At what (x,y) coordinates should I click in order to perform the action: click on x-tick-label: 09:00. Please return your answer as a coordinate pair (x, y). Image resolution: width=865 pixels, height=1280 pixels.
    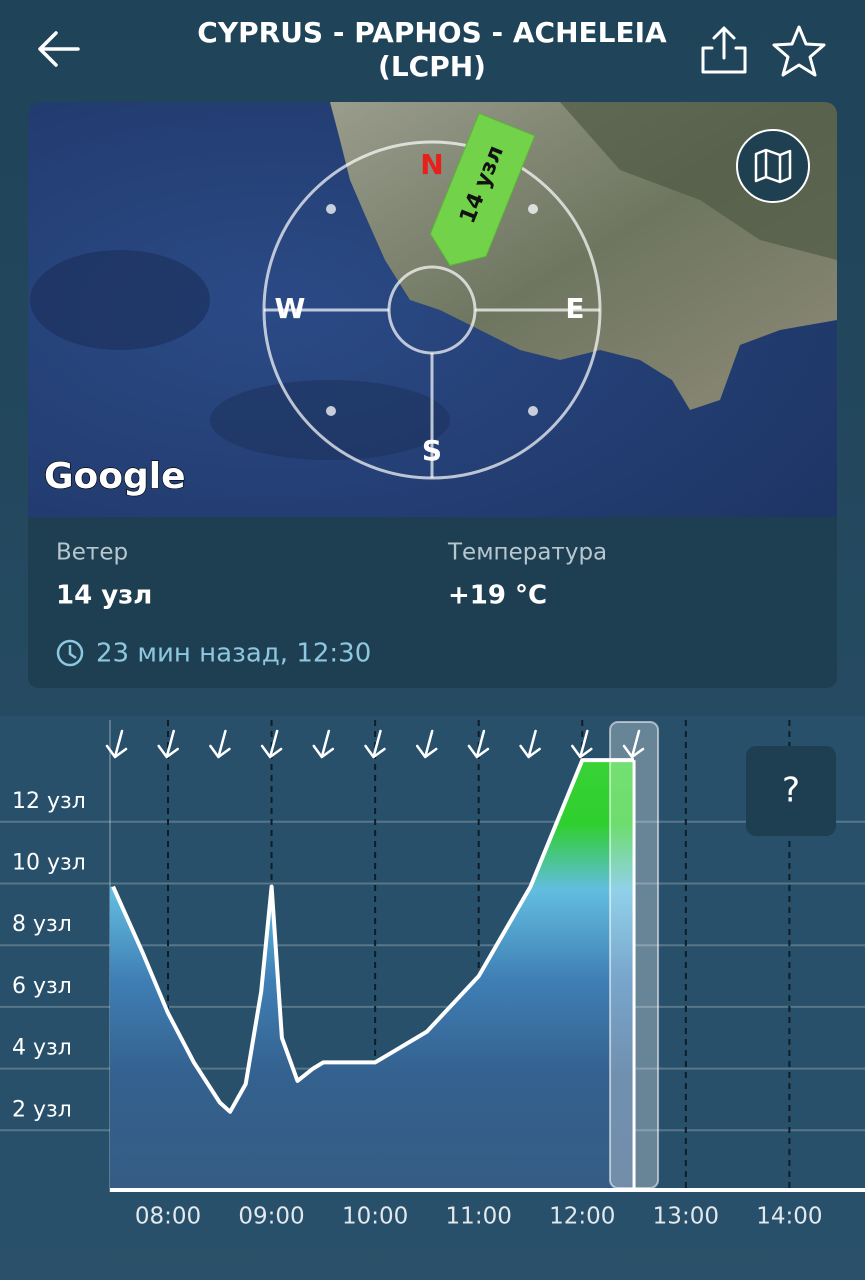
    Looking at the image, I should click on (271, 1217).